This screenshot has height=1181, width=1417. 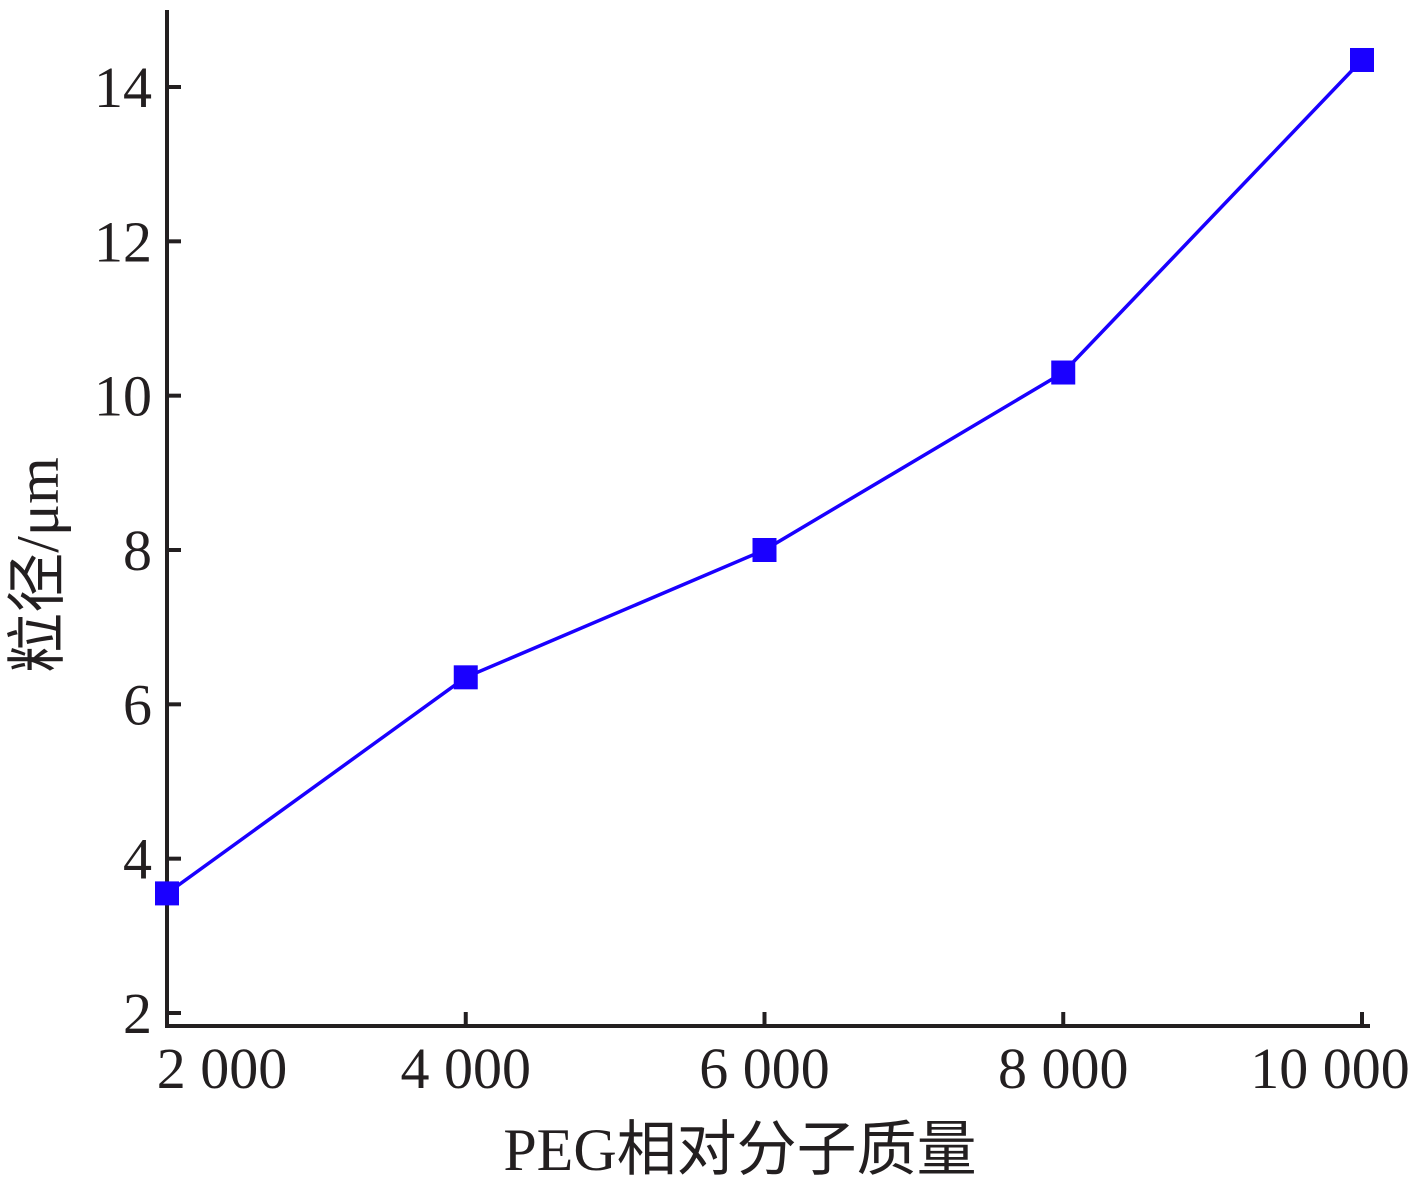 What do you see at coordinates (1330, 1068) in the screenshot?
I see `x-tick-label: 10 000` at bounding box center [1330, 1068].